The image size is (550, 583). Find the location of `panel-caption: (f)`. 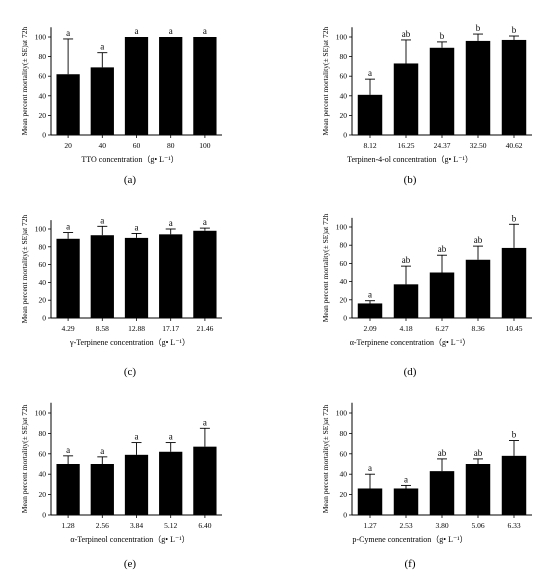

panel-caption: (f) is located at coordinates (410, 564).